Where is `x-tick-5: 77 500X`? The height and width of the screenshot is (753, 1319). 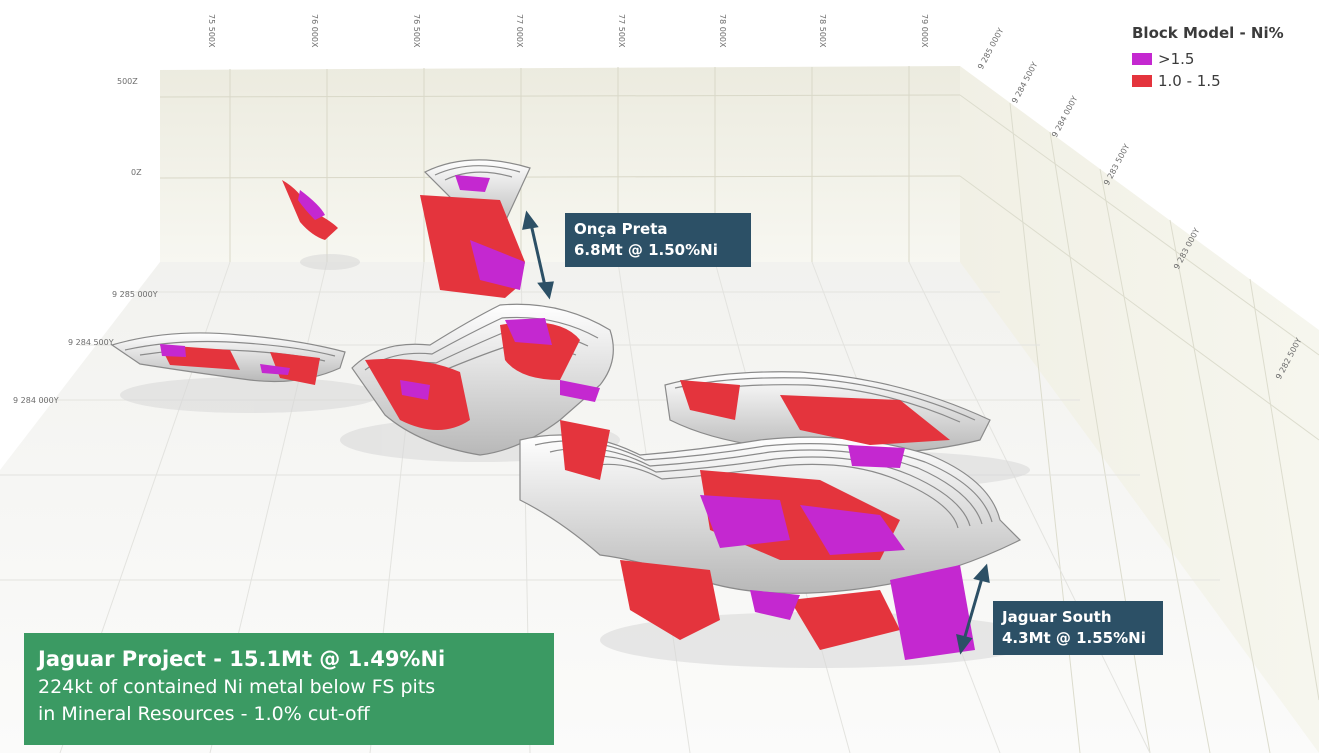 x-tick-5: 77 500X is located at coordinates (621, 31).